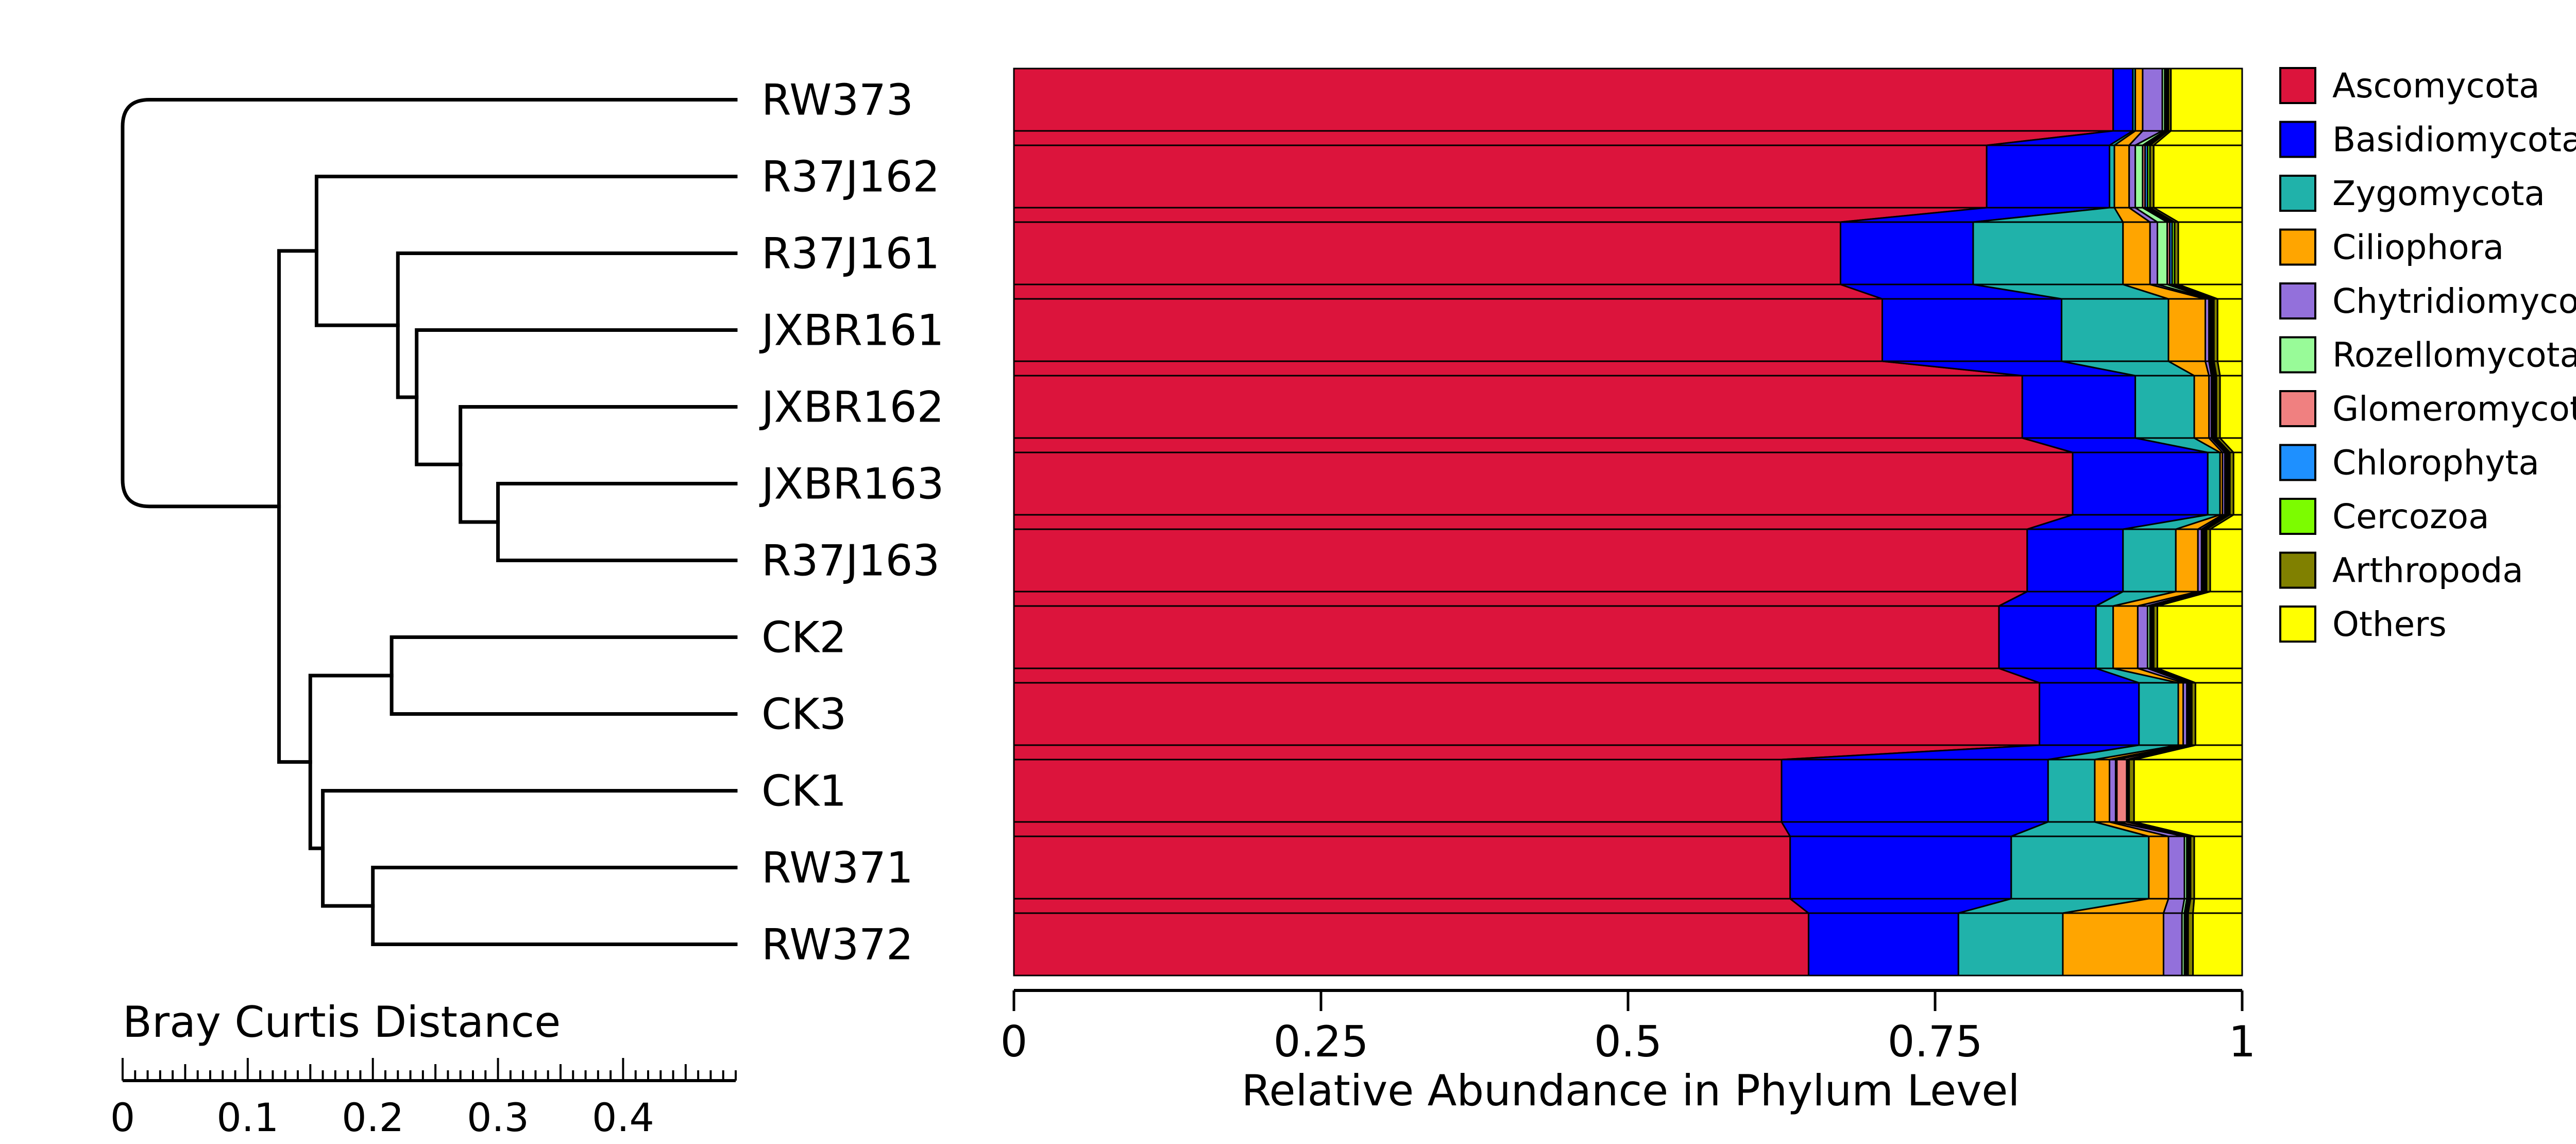 This screenshot has height=1144, width=2576. I want to click on bar-segment-ck3-basidiomycota, so click(2089, 714).